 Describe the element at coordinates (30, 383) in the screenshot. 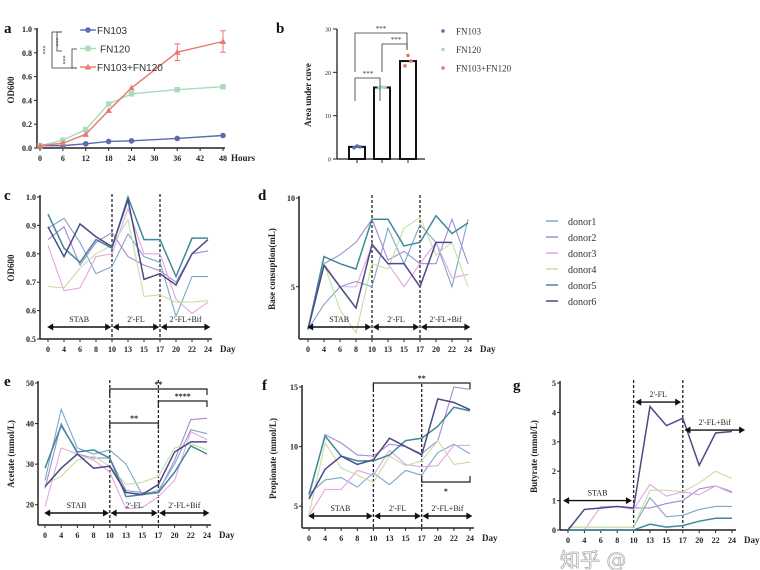

I see `y-tick-label: 50` at that location.